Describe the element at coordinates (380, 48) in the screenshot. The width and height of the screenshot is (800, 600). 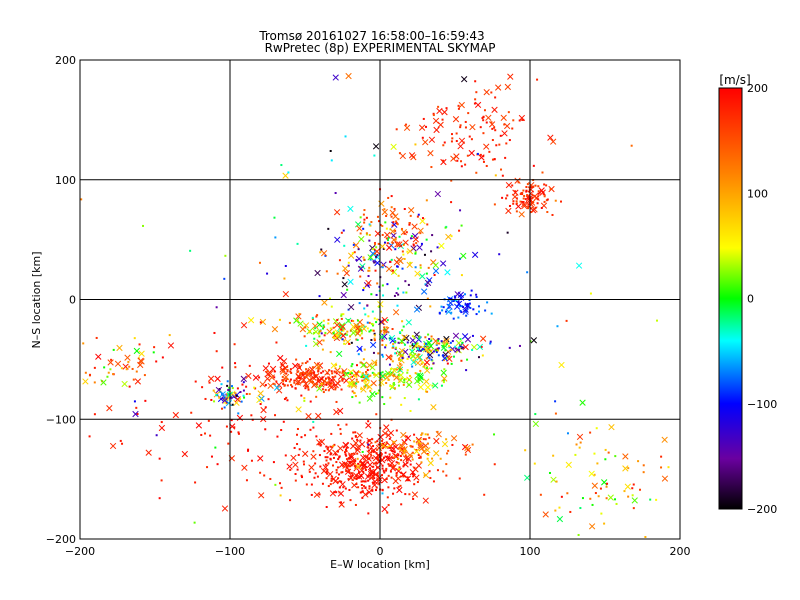
I see `chart-subtitle: RwPretec (8p) EXPERIMENTAL SKYMAP` at that location.